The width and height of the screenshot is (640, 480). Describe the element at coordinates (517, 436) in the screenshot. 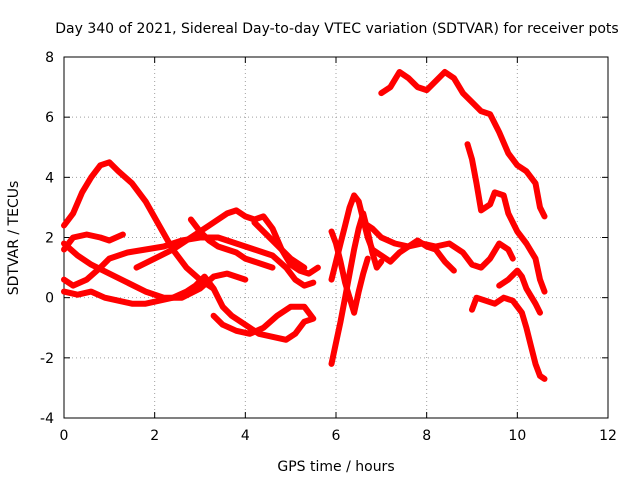

I see `x-tick-label: 10` at that location.